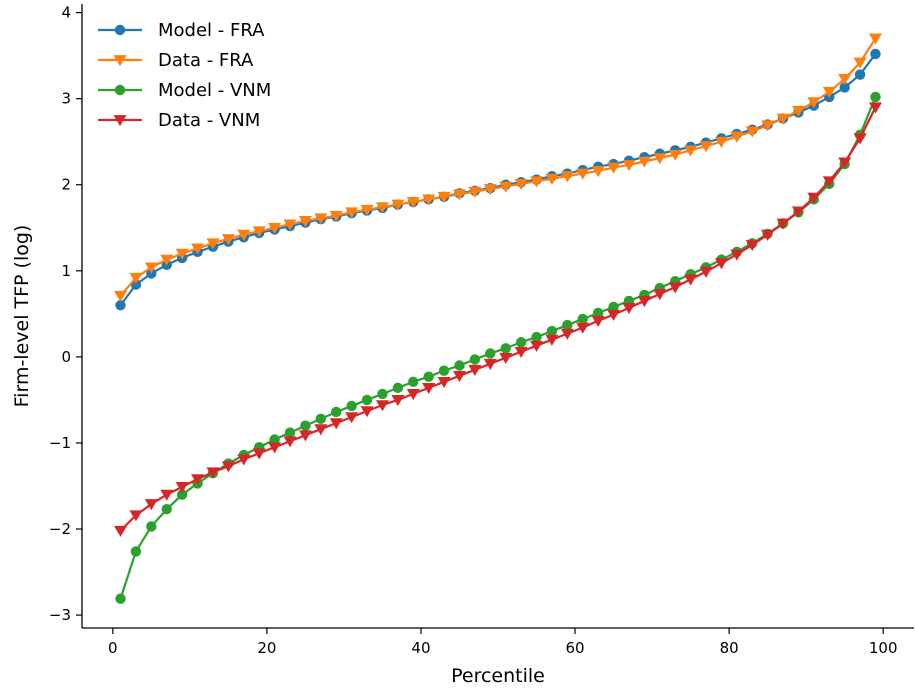 This screenshot has width=915, height=690. I want to click on y-tick-label: 3, so click(66, 99).